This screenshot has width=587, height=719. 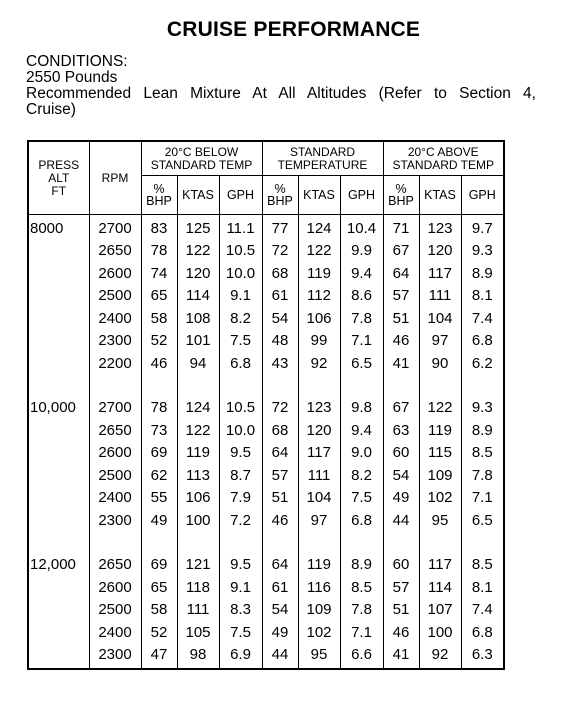 What do you see at coordinates (482, 564) in the screenshot?
I see `gph-above-cell: 8.5` at bounding box center [482, 564].